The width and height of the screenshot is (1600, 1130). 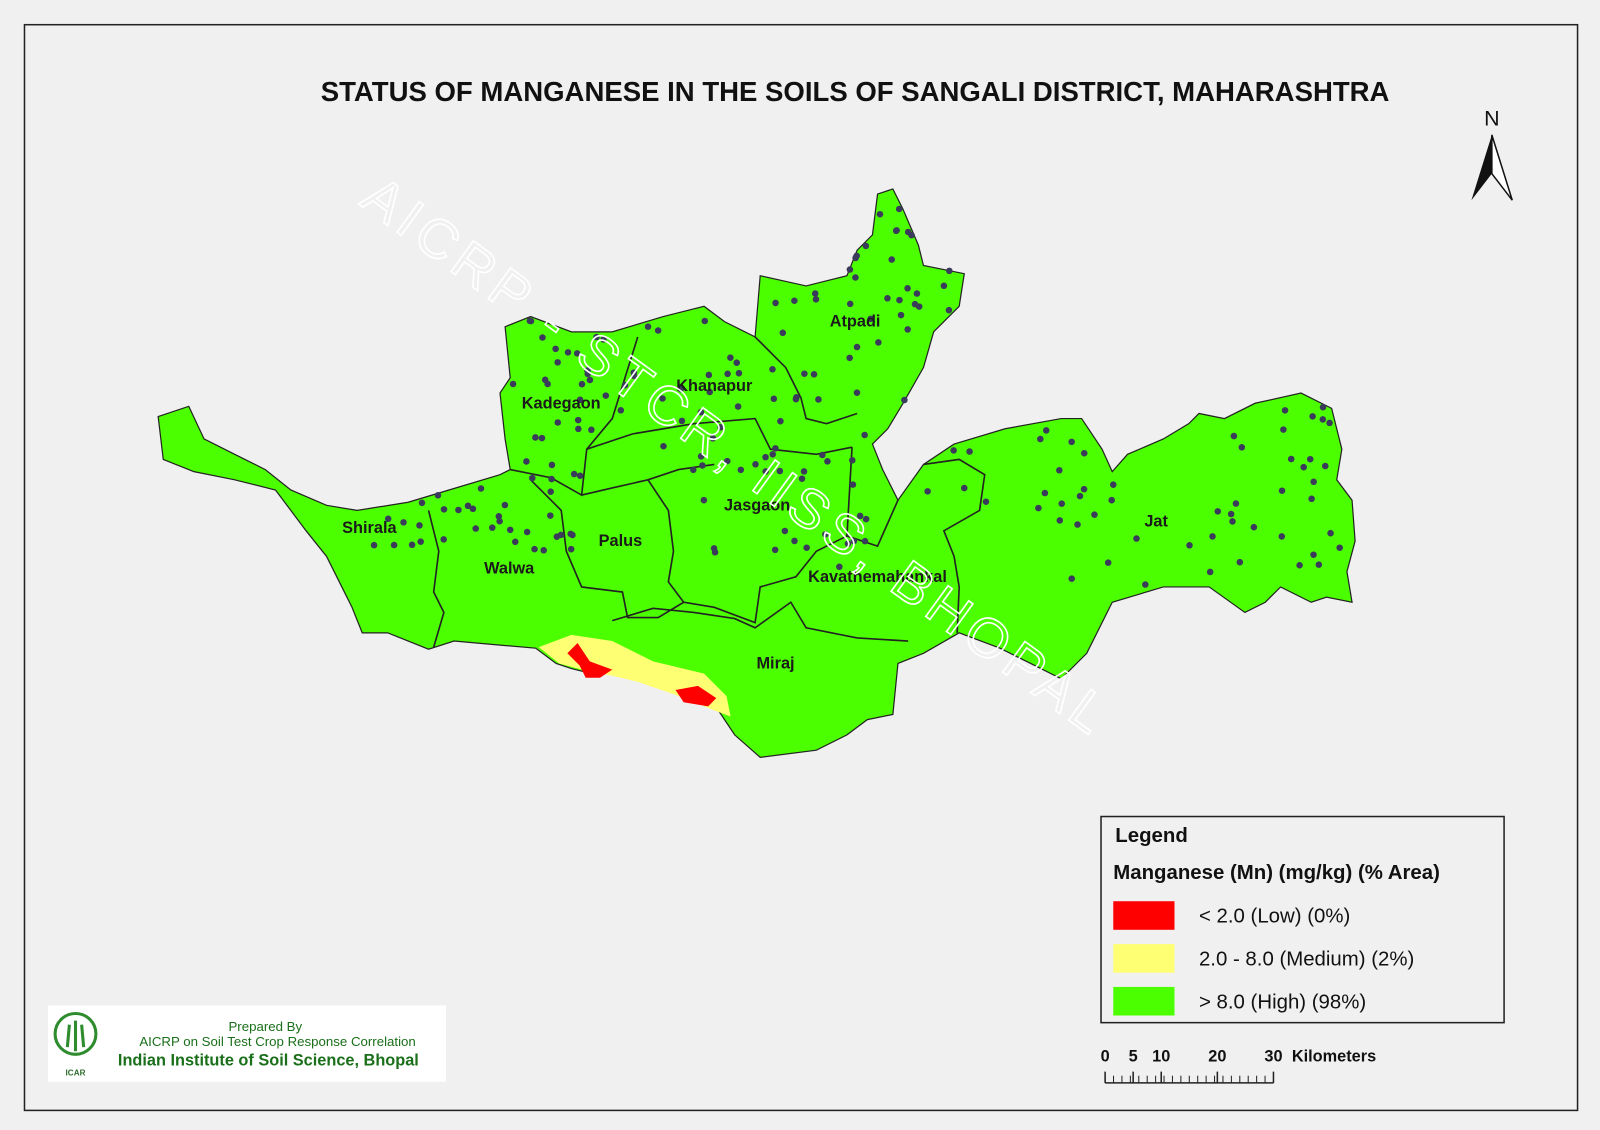 I want to click on credit-box, so click(x=246, y=1043).